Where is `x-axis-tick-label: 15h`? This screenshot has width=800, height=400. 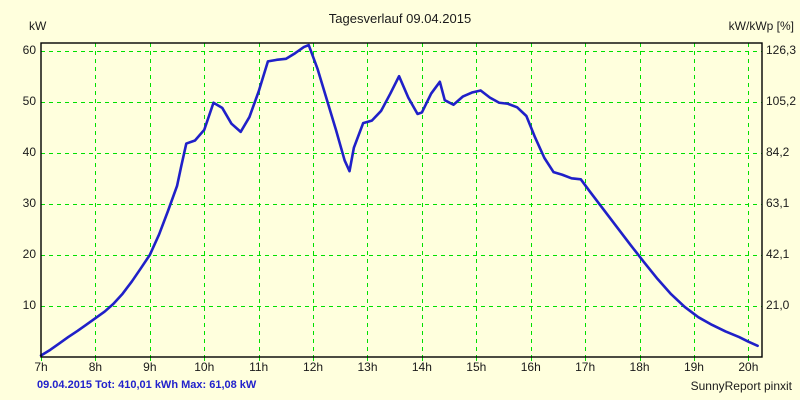 x-axis-tick-label: 15h is located at coordinates (476, 367).